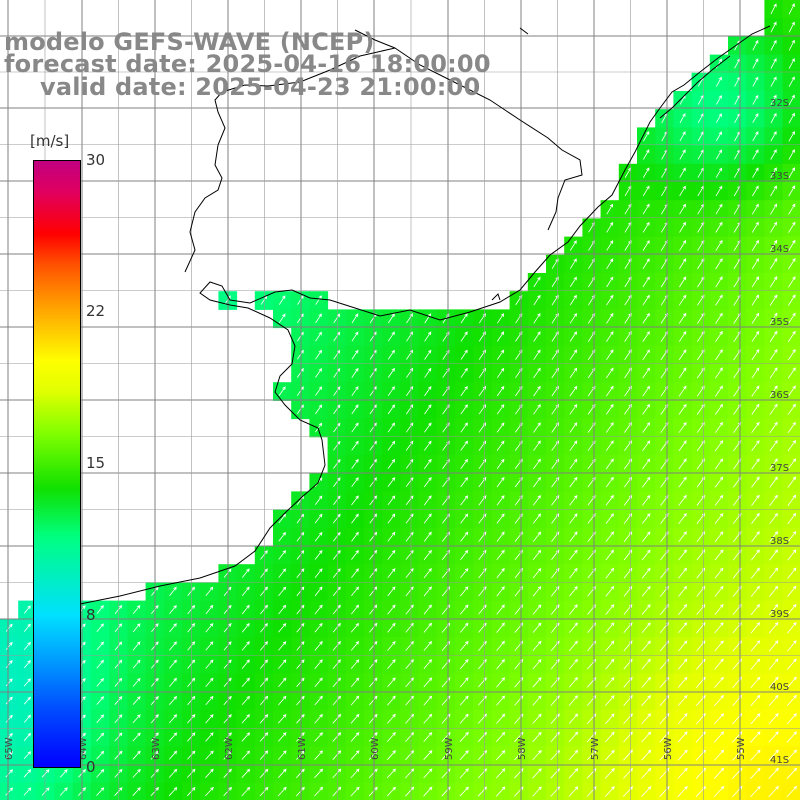  Describe the element at coordinates (741, 748) in the screenshot. I see `longitude-label: 55W` at that location.